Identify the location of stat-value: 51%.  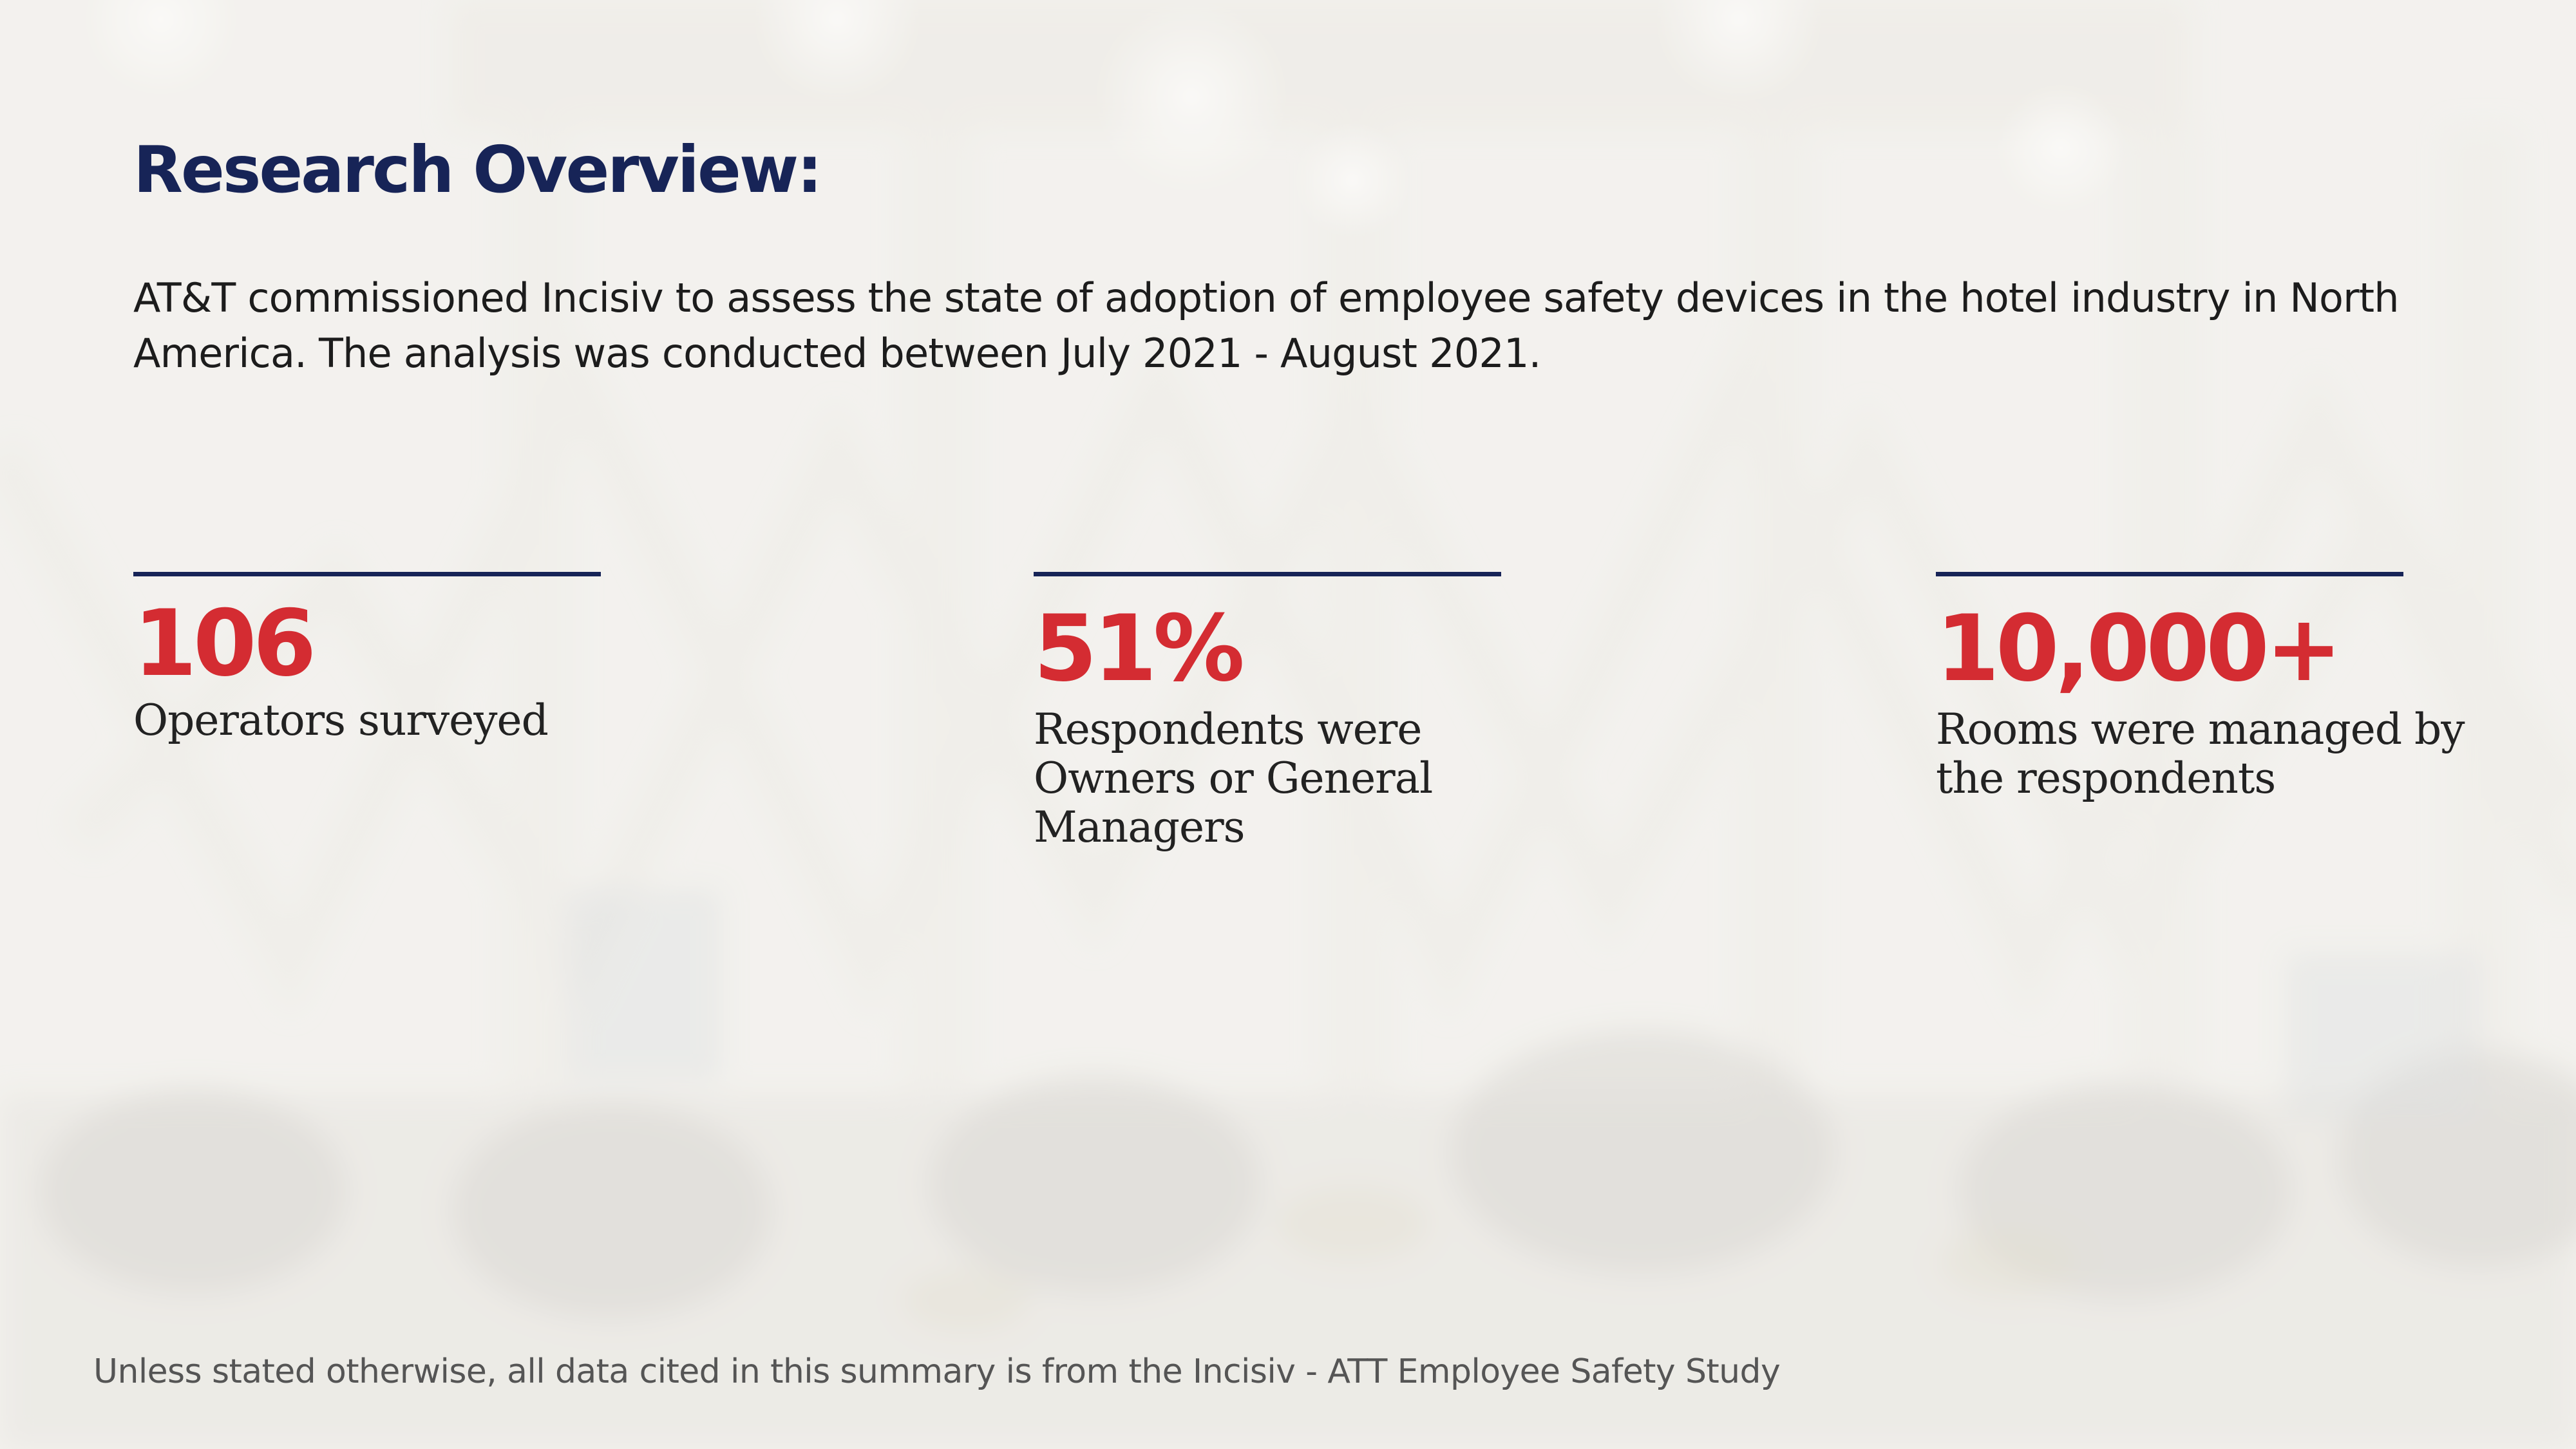
(1139, 649).